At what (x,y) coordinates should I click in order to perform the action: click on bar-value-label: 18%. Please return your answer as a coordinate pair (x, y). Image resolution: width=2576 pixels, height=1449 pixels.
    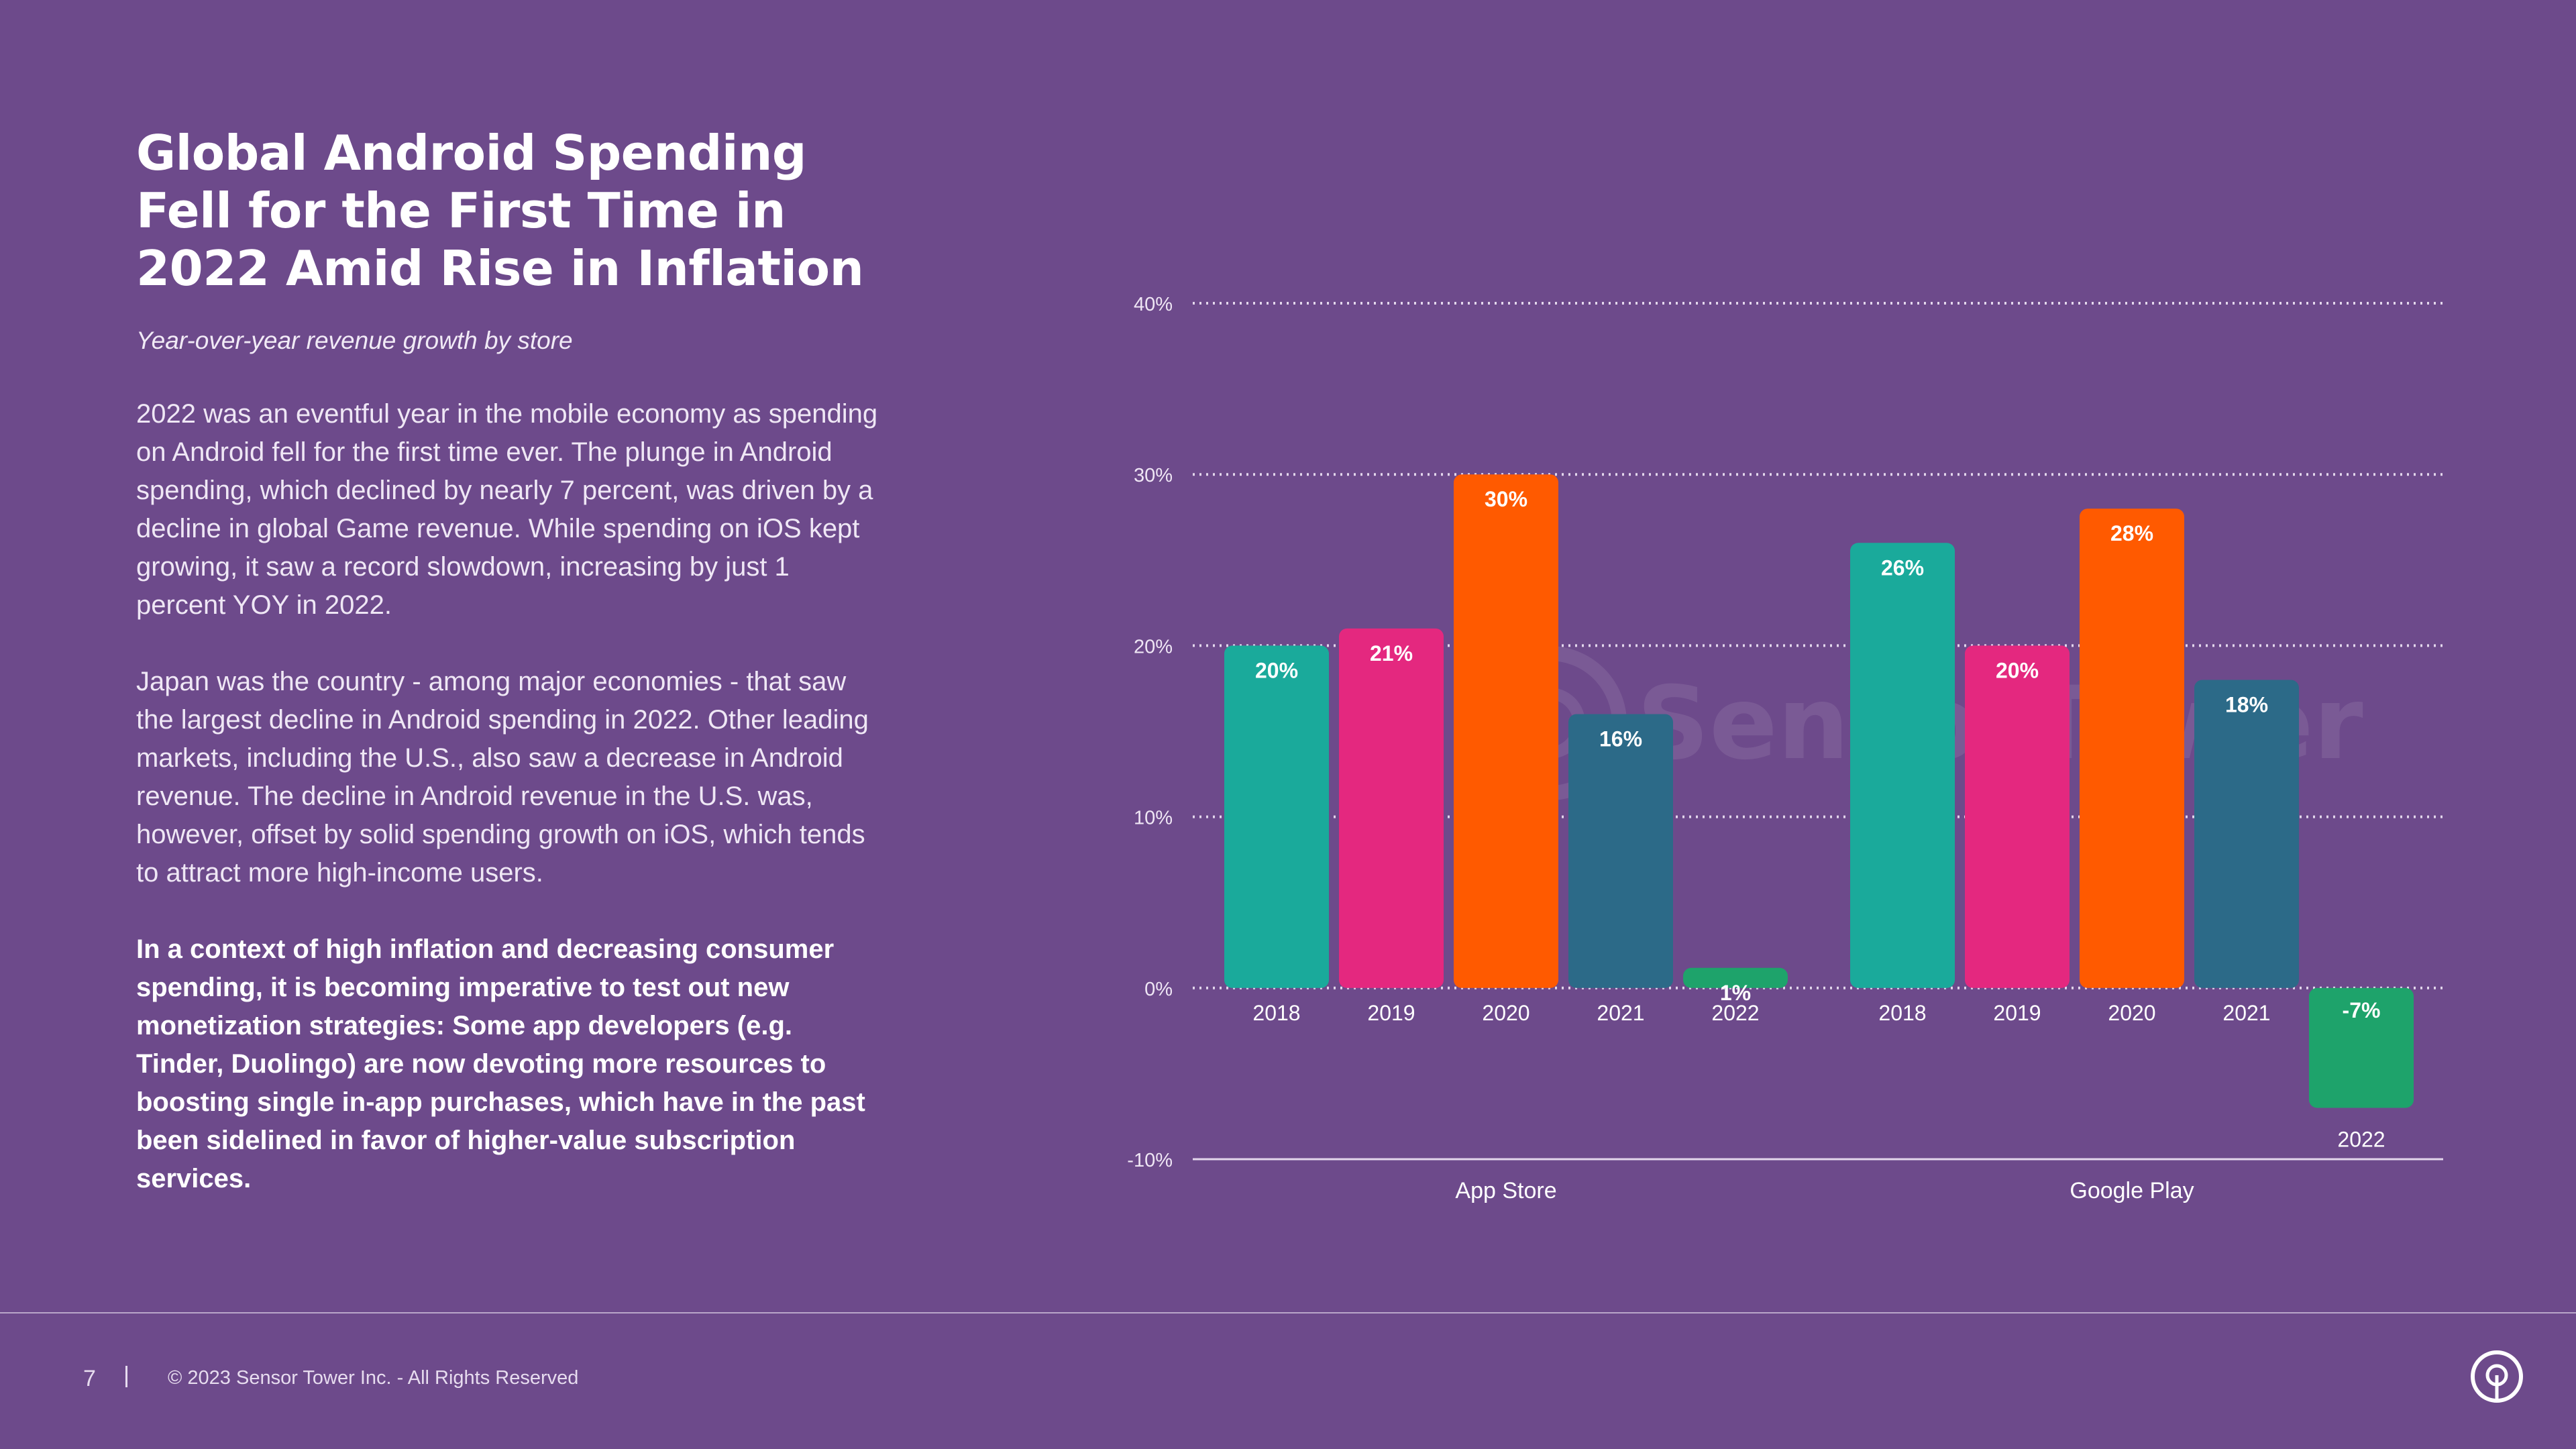
    Looking at the image, I should click on (2246, 704).